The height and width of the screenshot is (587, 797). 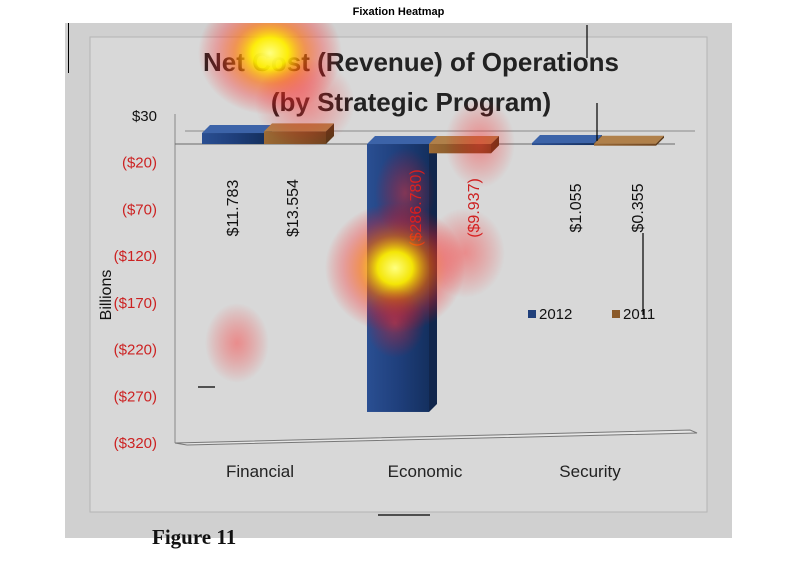 What do you see at coordinates (436, 437) in the screenshot?
I see `chart-floor` at bounding box center [436, 437].